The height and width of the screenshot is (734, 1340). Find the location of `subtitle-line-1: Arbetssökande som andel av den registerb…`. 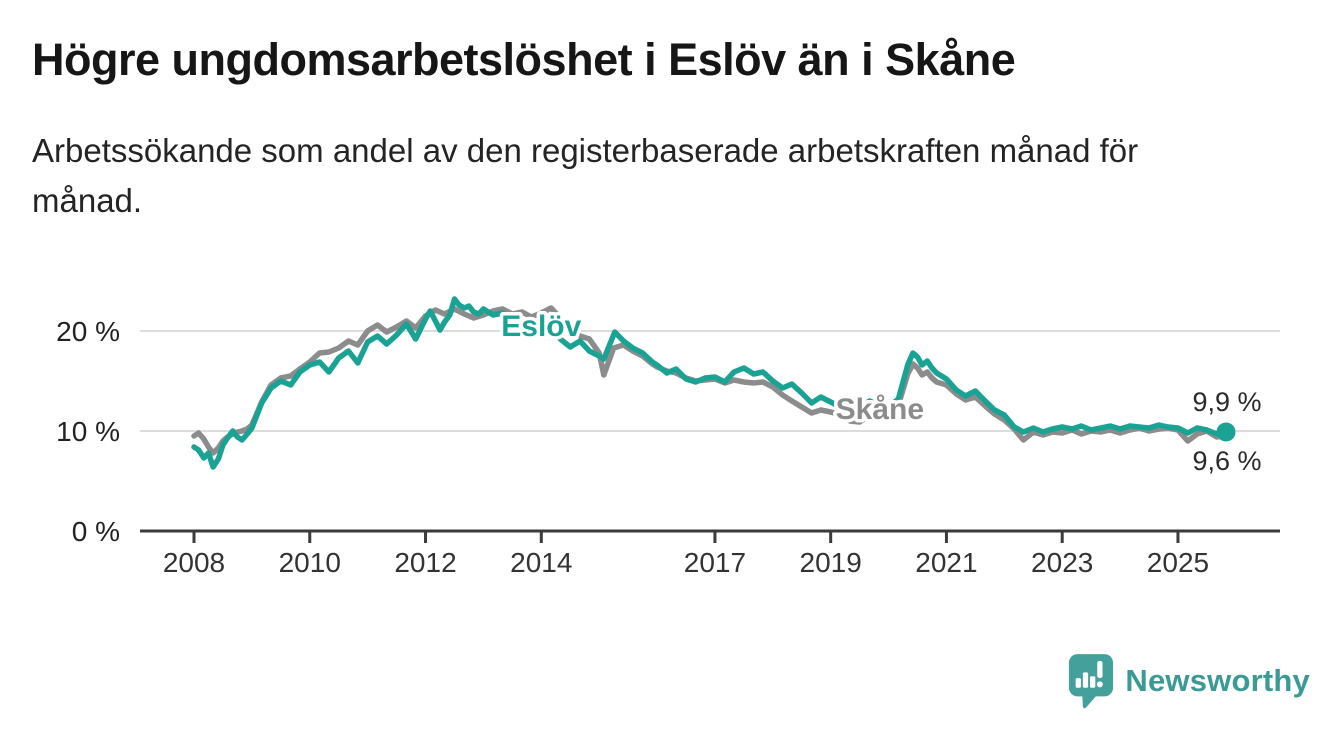

subtitle-line-1: Arbetssökande som andel av den registerb… is located at coordinates (585, 150).